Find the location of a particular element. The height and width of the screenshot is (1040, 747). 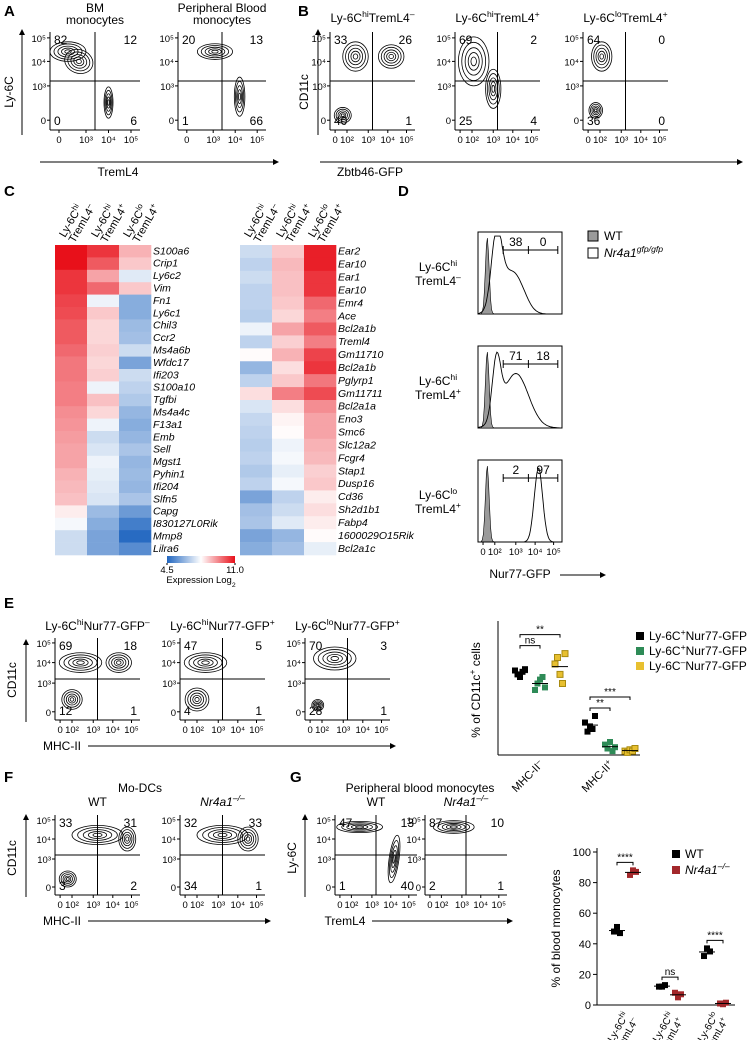

label-part: WT is located at coordinates (376, 802).